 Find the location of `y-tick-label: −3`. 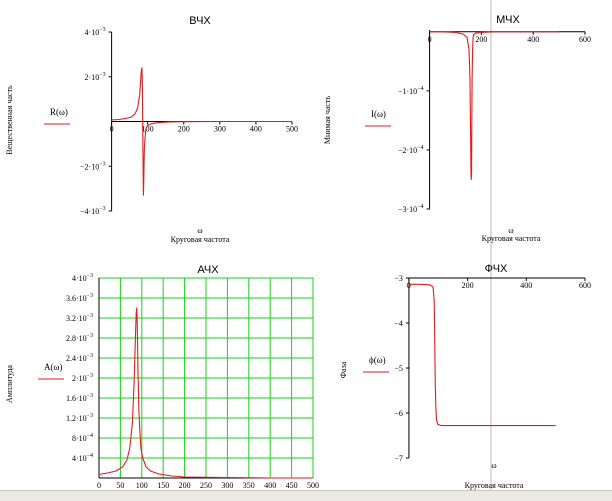

y-tick-label: −3 is located at coordinates (398, 278).